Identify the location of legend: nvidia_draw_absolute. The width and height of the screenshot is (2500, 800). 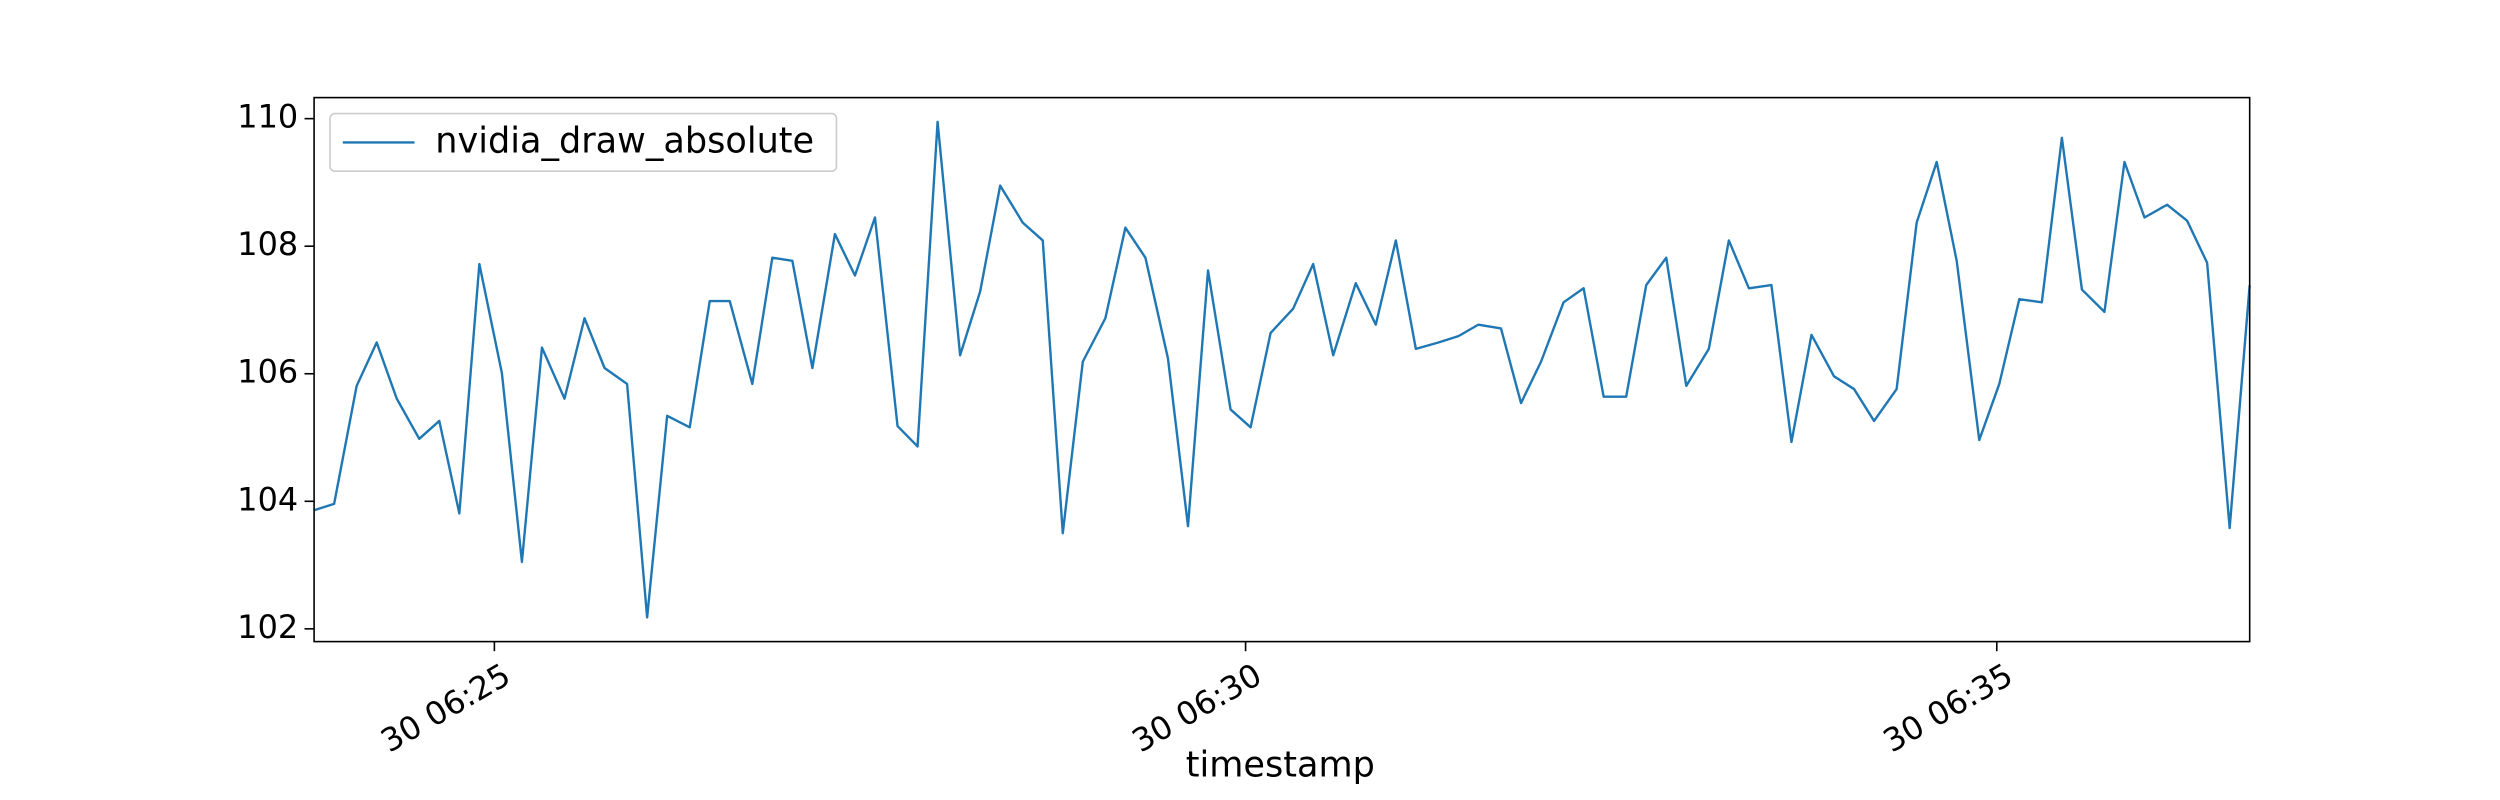
(583, 142).